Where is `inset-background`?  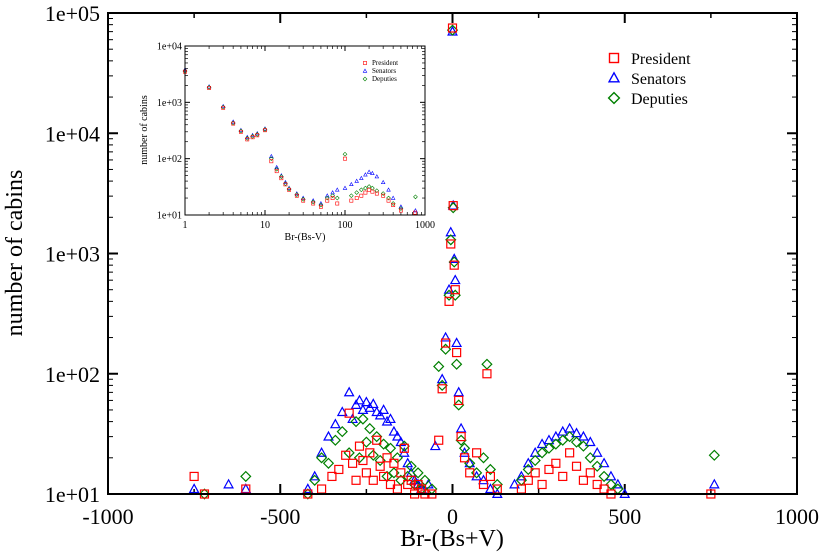 inset-background is located at coordinates (305, 130).